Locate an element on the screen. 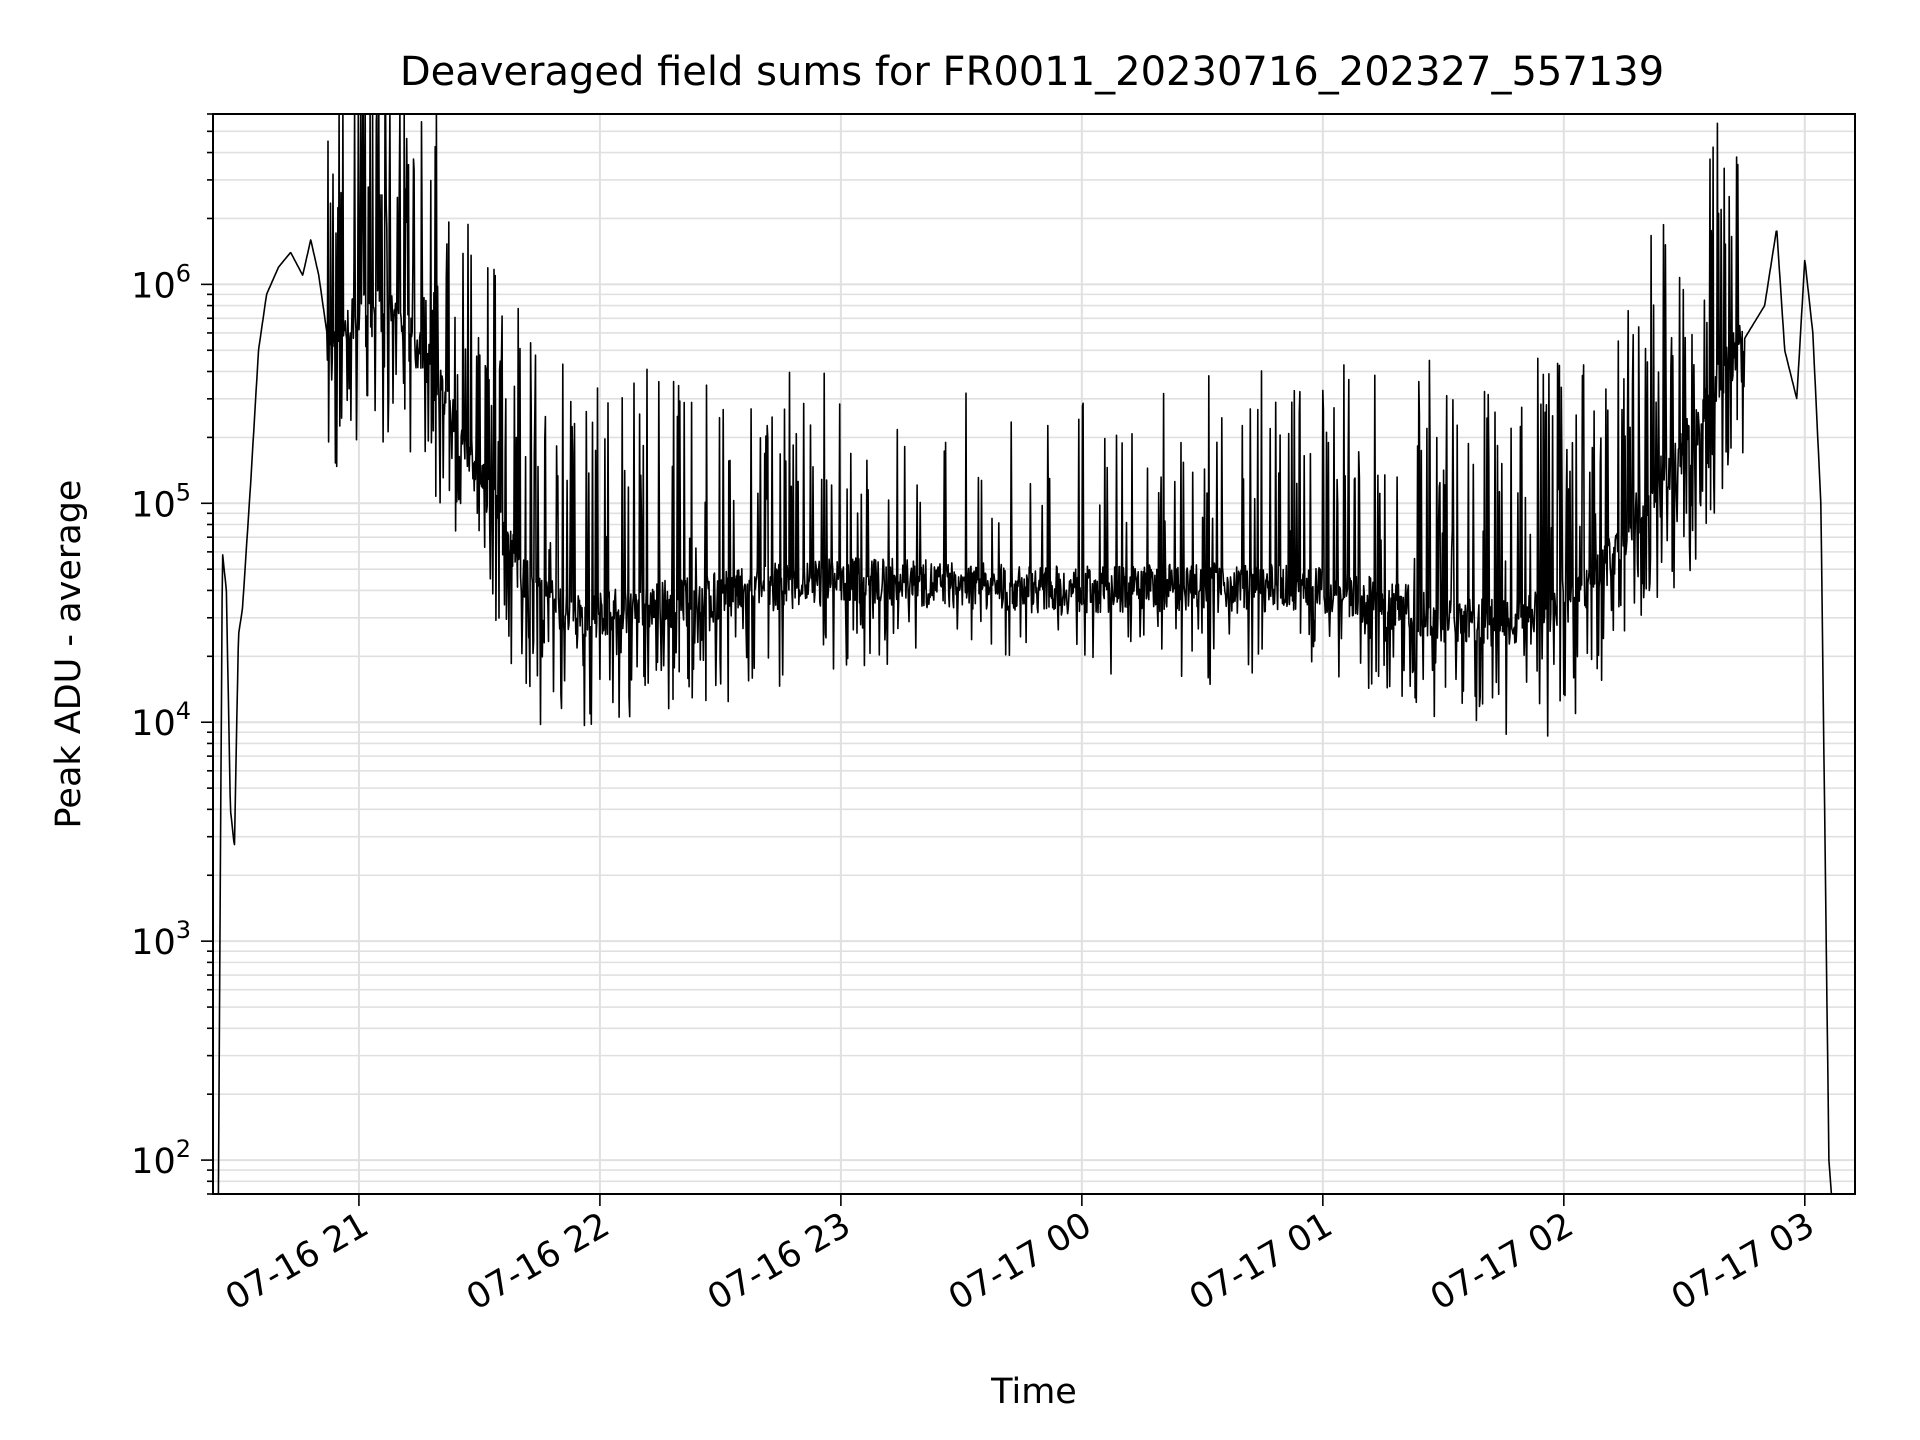 Image resolution: width=1920 pixels, height=1440 pixels. y-tick-label: 10⁵ is located at coordinates (161, 501).